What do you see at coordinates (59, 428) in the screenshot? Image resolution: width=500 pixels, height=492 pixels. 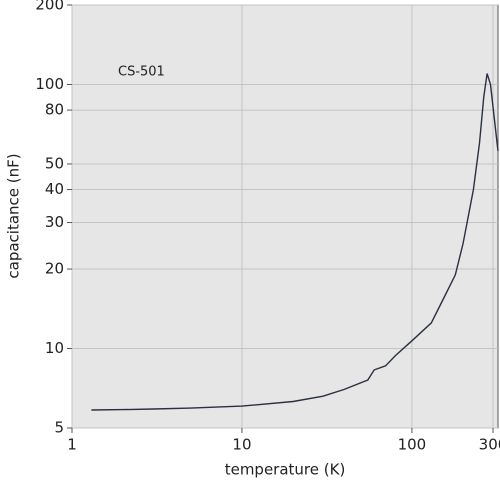 I see `y-tick-label: 5` at bounding box center [59, 428].